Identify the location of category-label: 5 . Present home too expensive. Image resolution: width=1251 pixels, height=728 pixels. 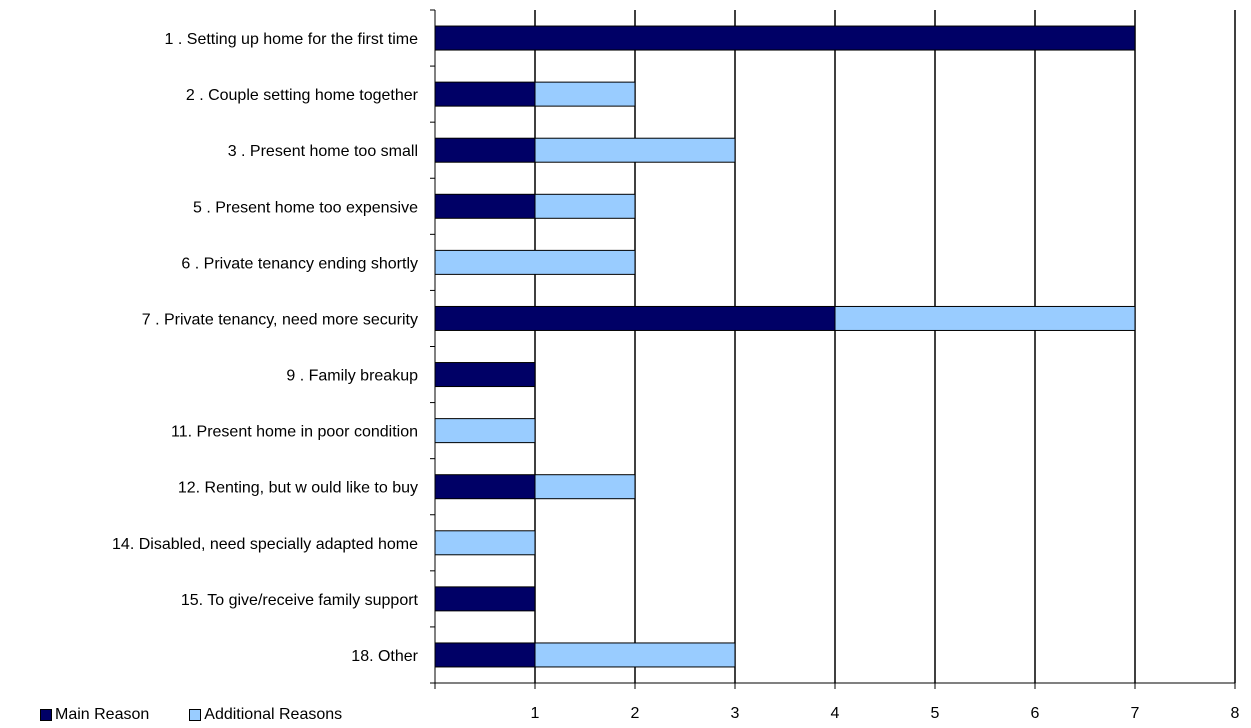
(305, 207).